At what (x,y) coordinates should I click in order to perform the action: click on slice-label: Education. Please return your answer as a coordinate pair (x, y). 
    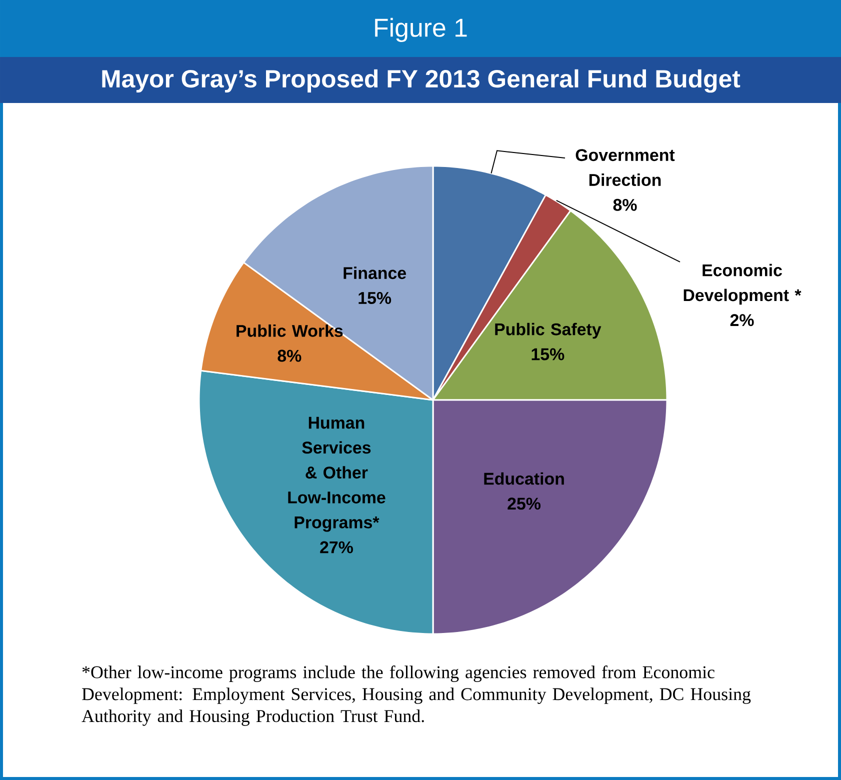
    Looking at the image, I should click on (524, 478).